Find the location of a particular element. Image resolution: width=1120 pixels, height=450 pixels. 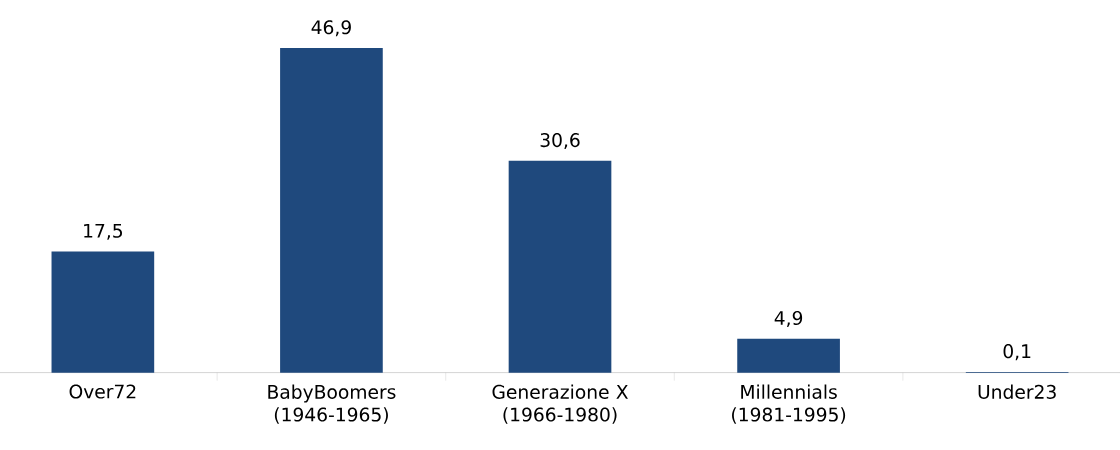

data-label: 17,5 is located at coordinates (103, 231).